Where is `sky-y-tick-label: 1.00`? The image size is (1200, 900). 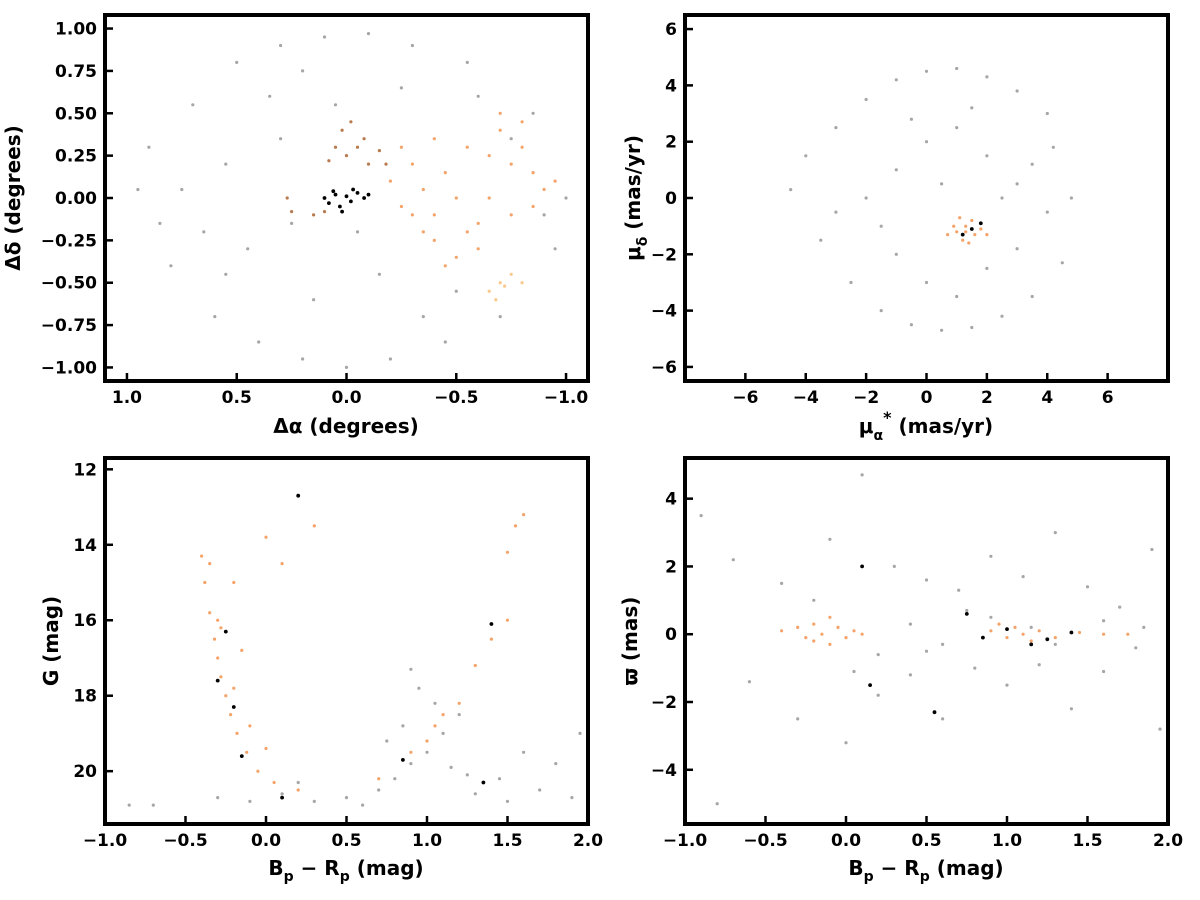 sky-y-tick-label: 1.00 is located at coordinates (76, 30).